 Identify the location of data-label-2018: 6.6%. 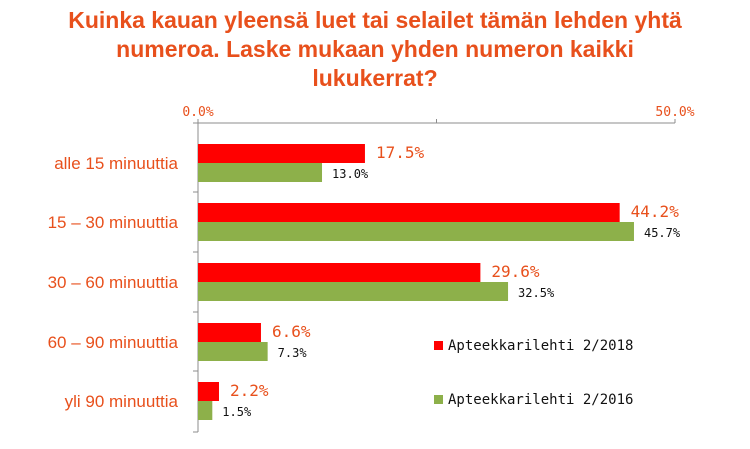
(291, 331).